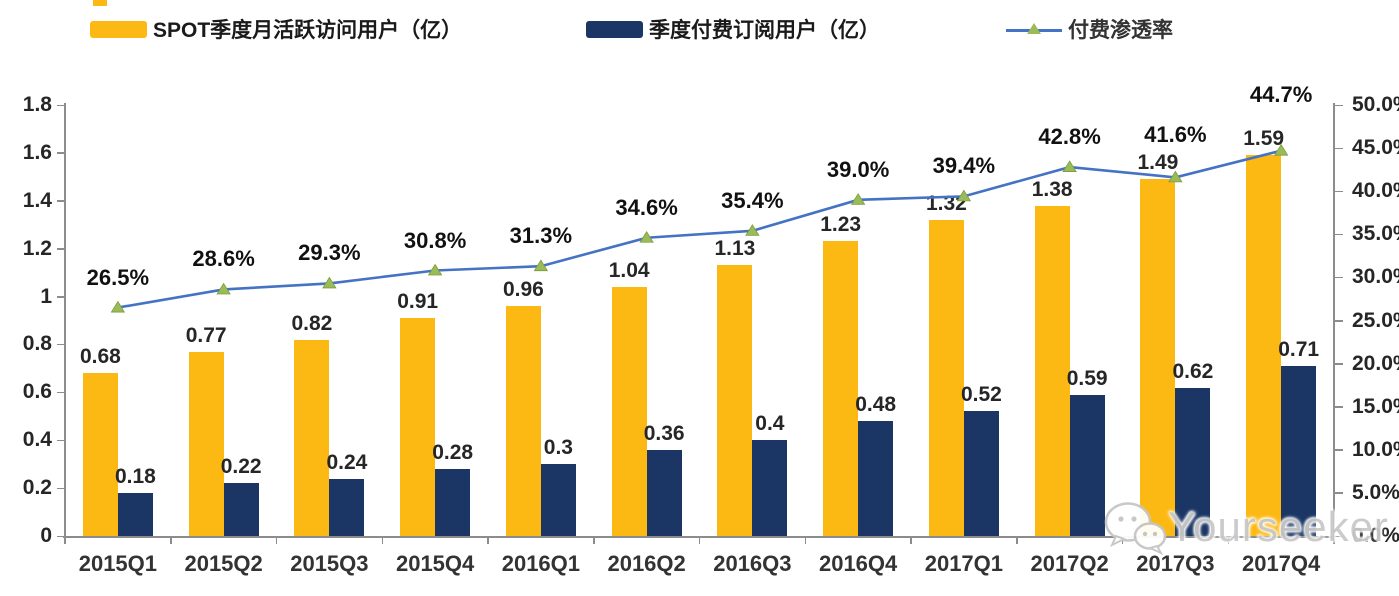  Describe the element at coordinates (1375, 277) in the screenshot. I see `right-axis-tick-label: 30.0%` at that location.